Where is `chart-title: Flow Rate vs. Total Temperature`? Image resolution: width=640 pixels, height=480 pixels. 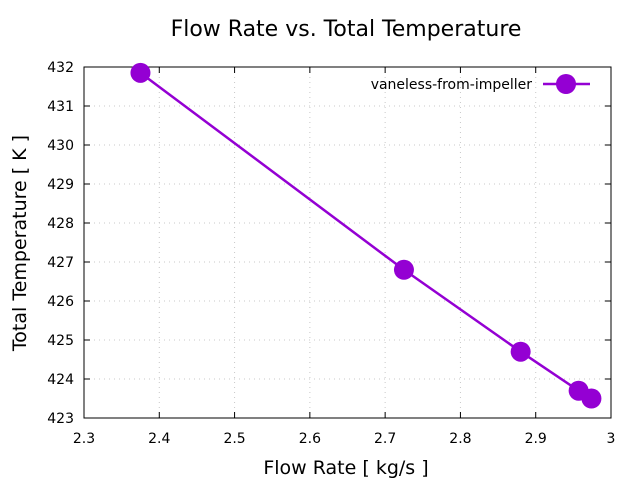 chart-title: Flow Rate vs. Total Temperature is located at coordinates (346, 29).